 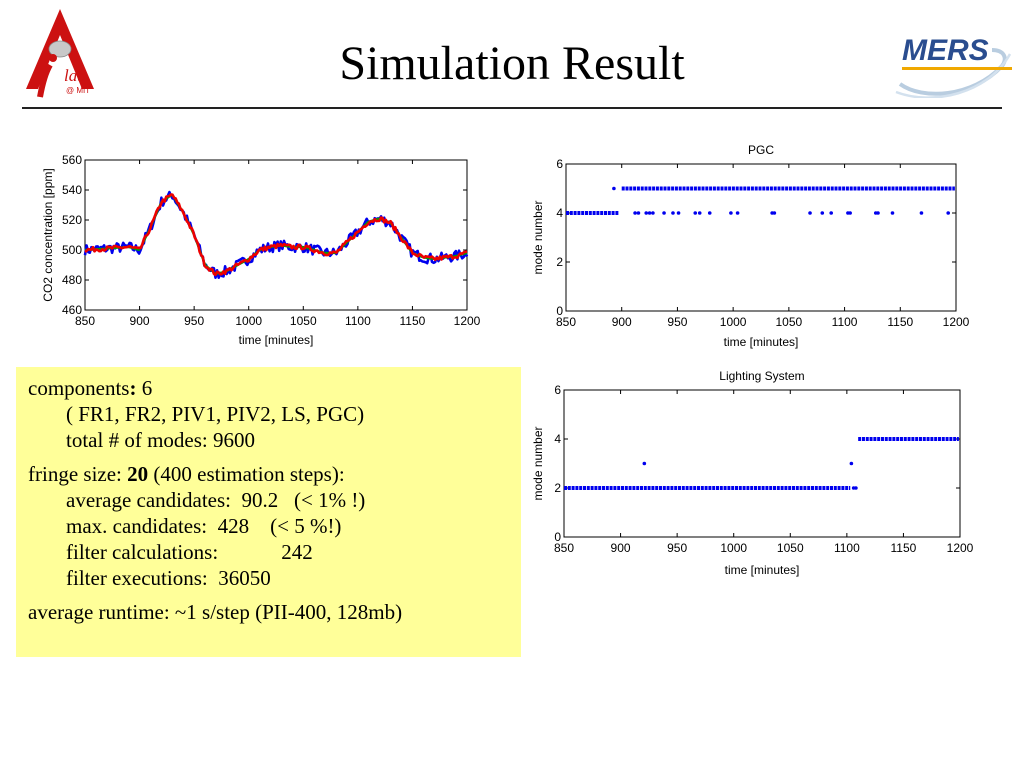 I want to click on components-row: components: 6, so click(x=90, y=388).